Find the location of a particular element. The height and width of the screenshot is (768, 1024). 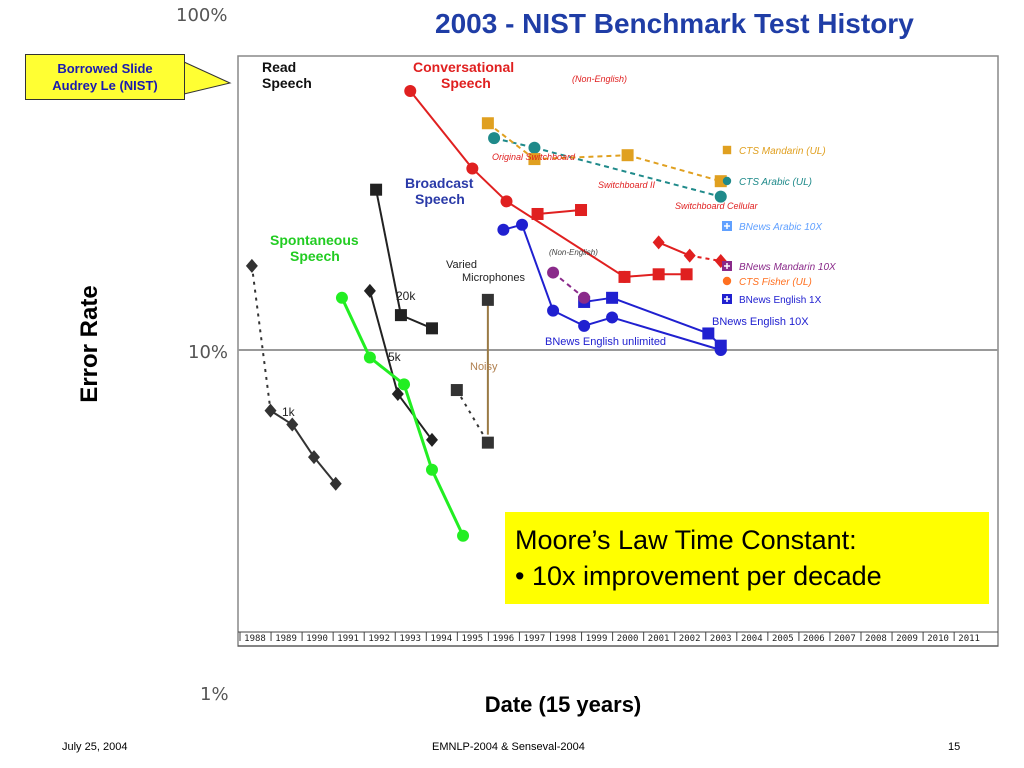

annotation-varied-microphones: Varied Microphones is located at coordinates (485, 271).